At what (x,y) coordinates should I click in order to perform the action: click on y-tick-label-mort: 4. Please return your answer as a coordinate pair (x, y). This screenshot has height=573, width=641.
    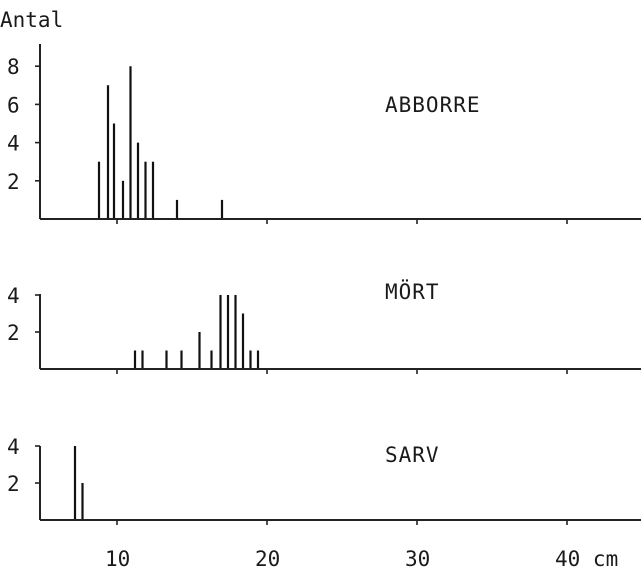
    Looking at the image, I should click on (13, 296).